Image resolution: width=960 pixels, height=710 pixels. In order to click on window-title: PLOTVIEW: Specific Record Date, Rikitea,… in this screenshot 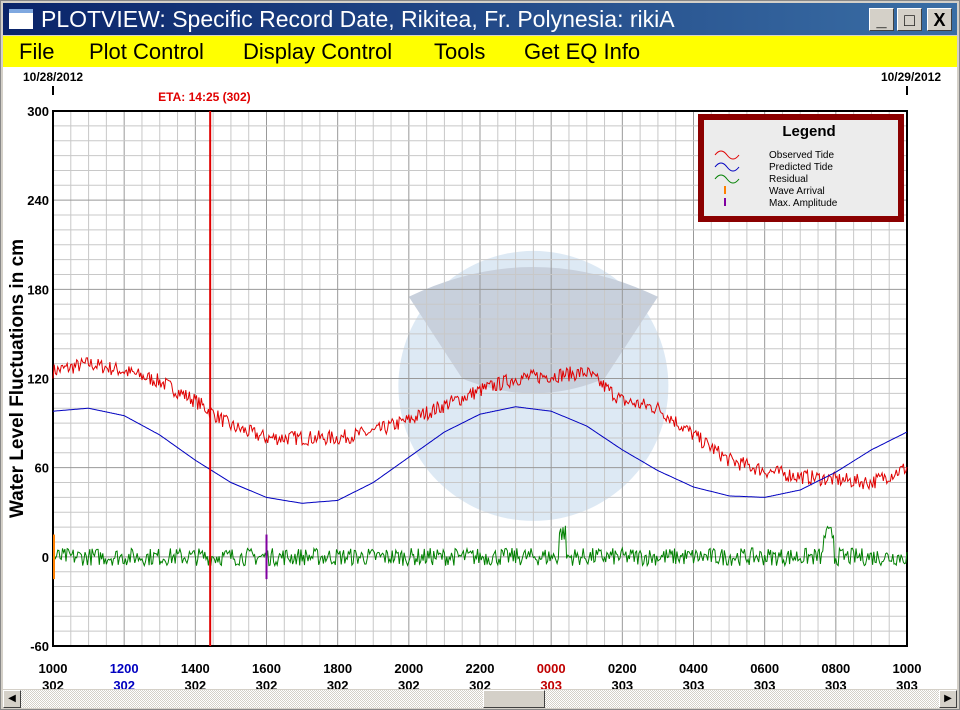, I will do `click(358, 19)`.